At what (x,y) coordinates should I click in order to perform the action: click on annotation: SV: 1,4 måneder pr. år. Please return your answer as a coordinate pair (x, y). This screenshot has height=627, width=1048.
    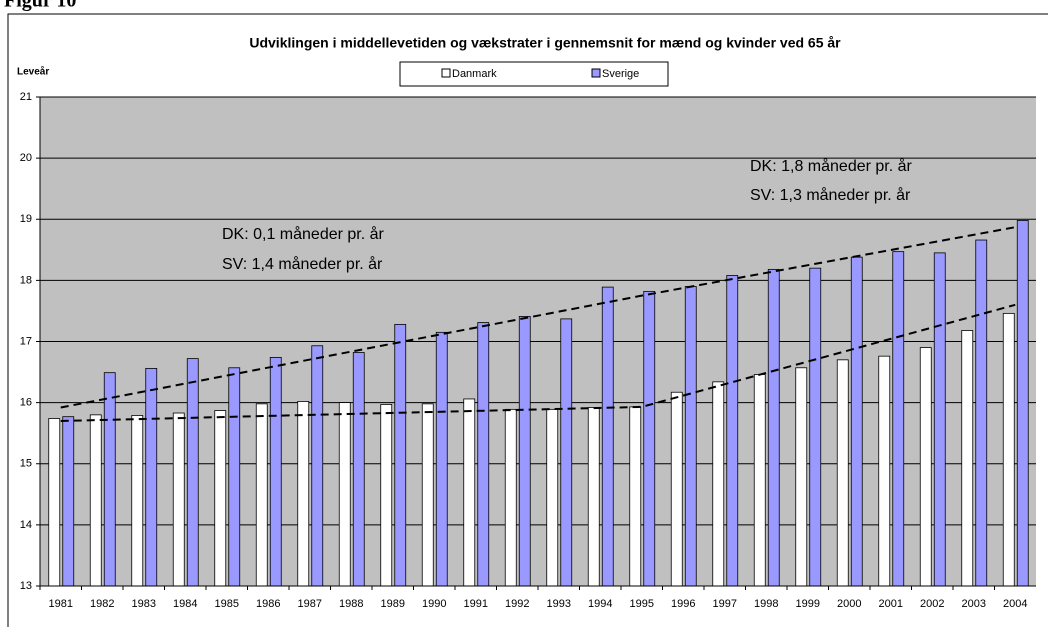
    Looking at the image, I should click on (302, 264).